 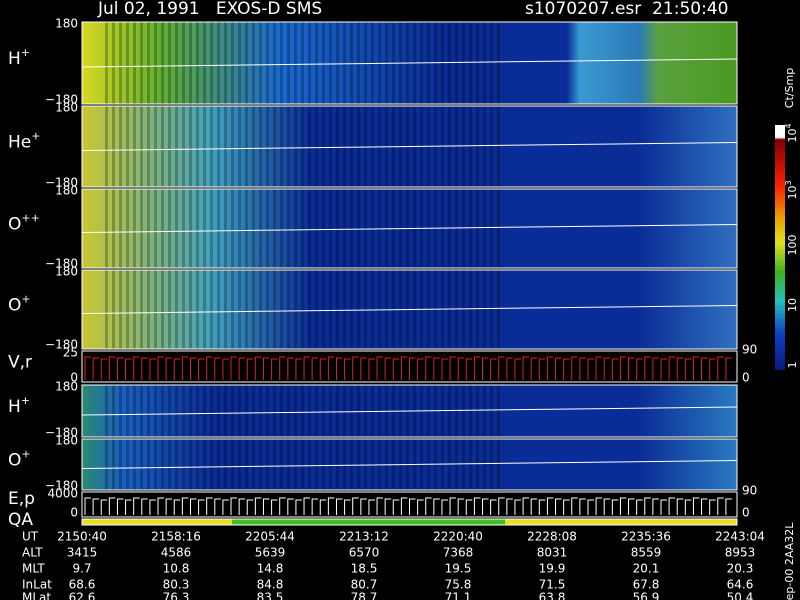 I want to click on colorbar-label: 10³, so click(x=792, y=189).